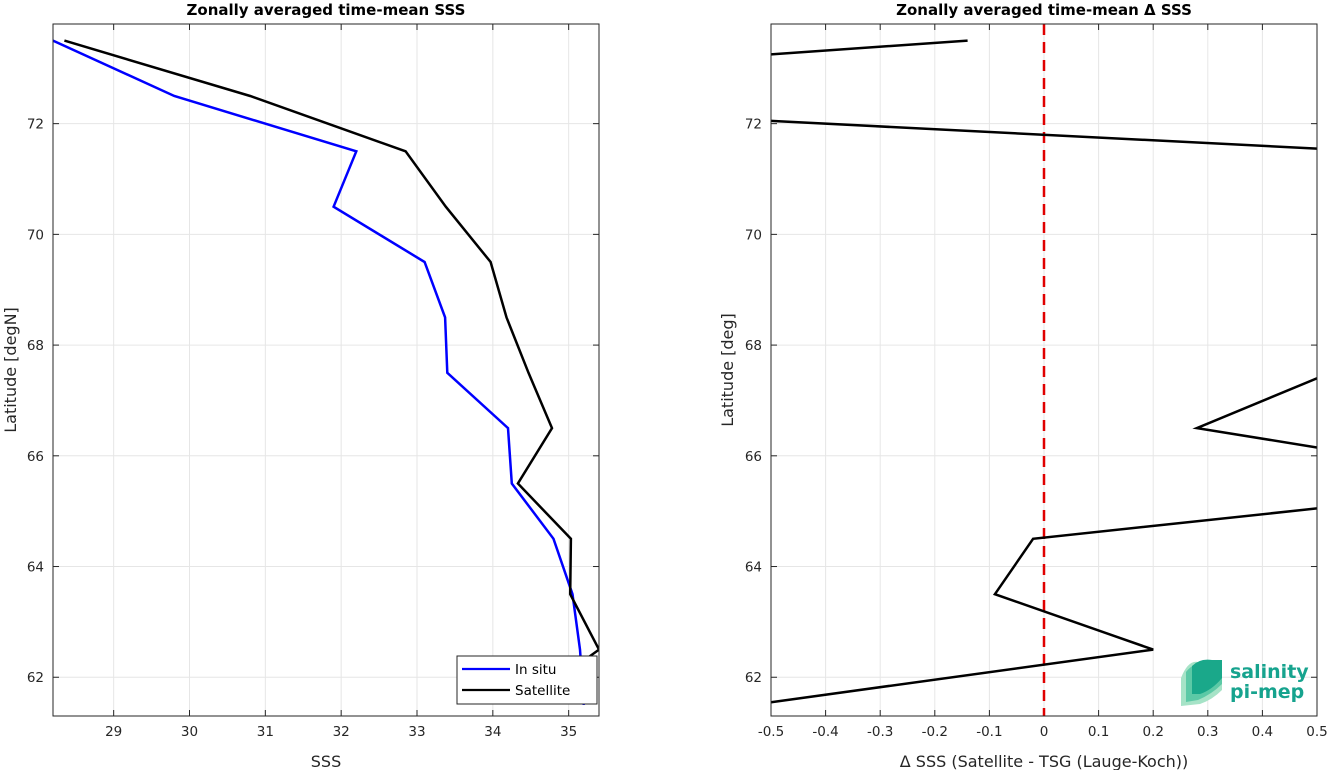 The height and width of the screenshot is (770, 1330). What do you see at coordinates (880, 732) in the screenshot?
I see `x-tick-label: -0.3` at bounding box center [880, 732].